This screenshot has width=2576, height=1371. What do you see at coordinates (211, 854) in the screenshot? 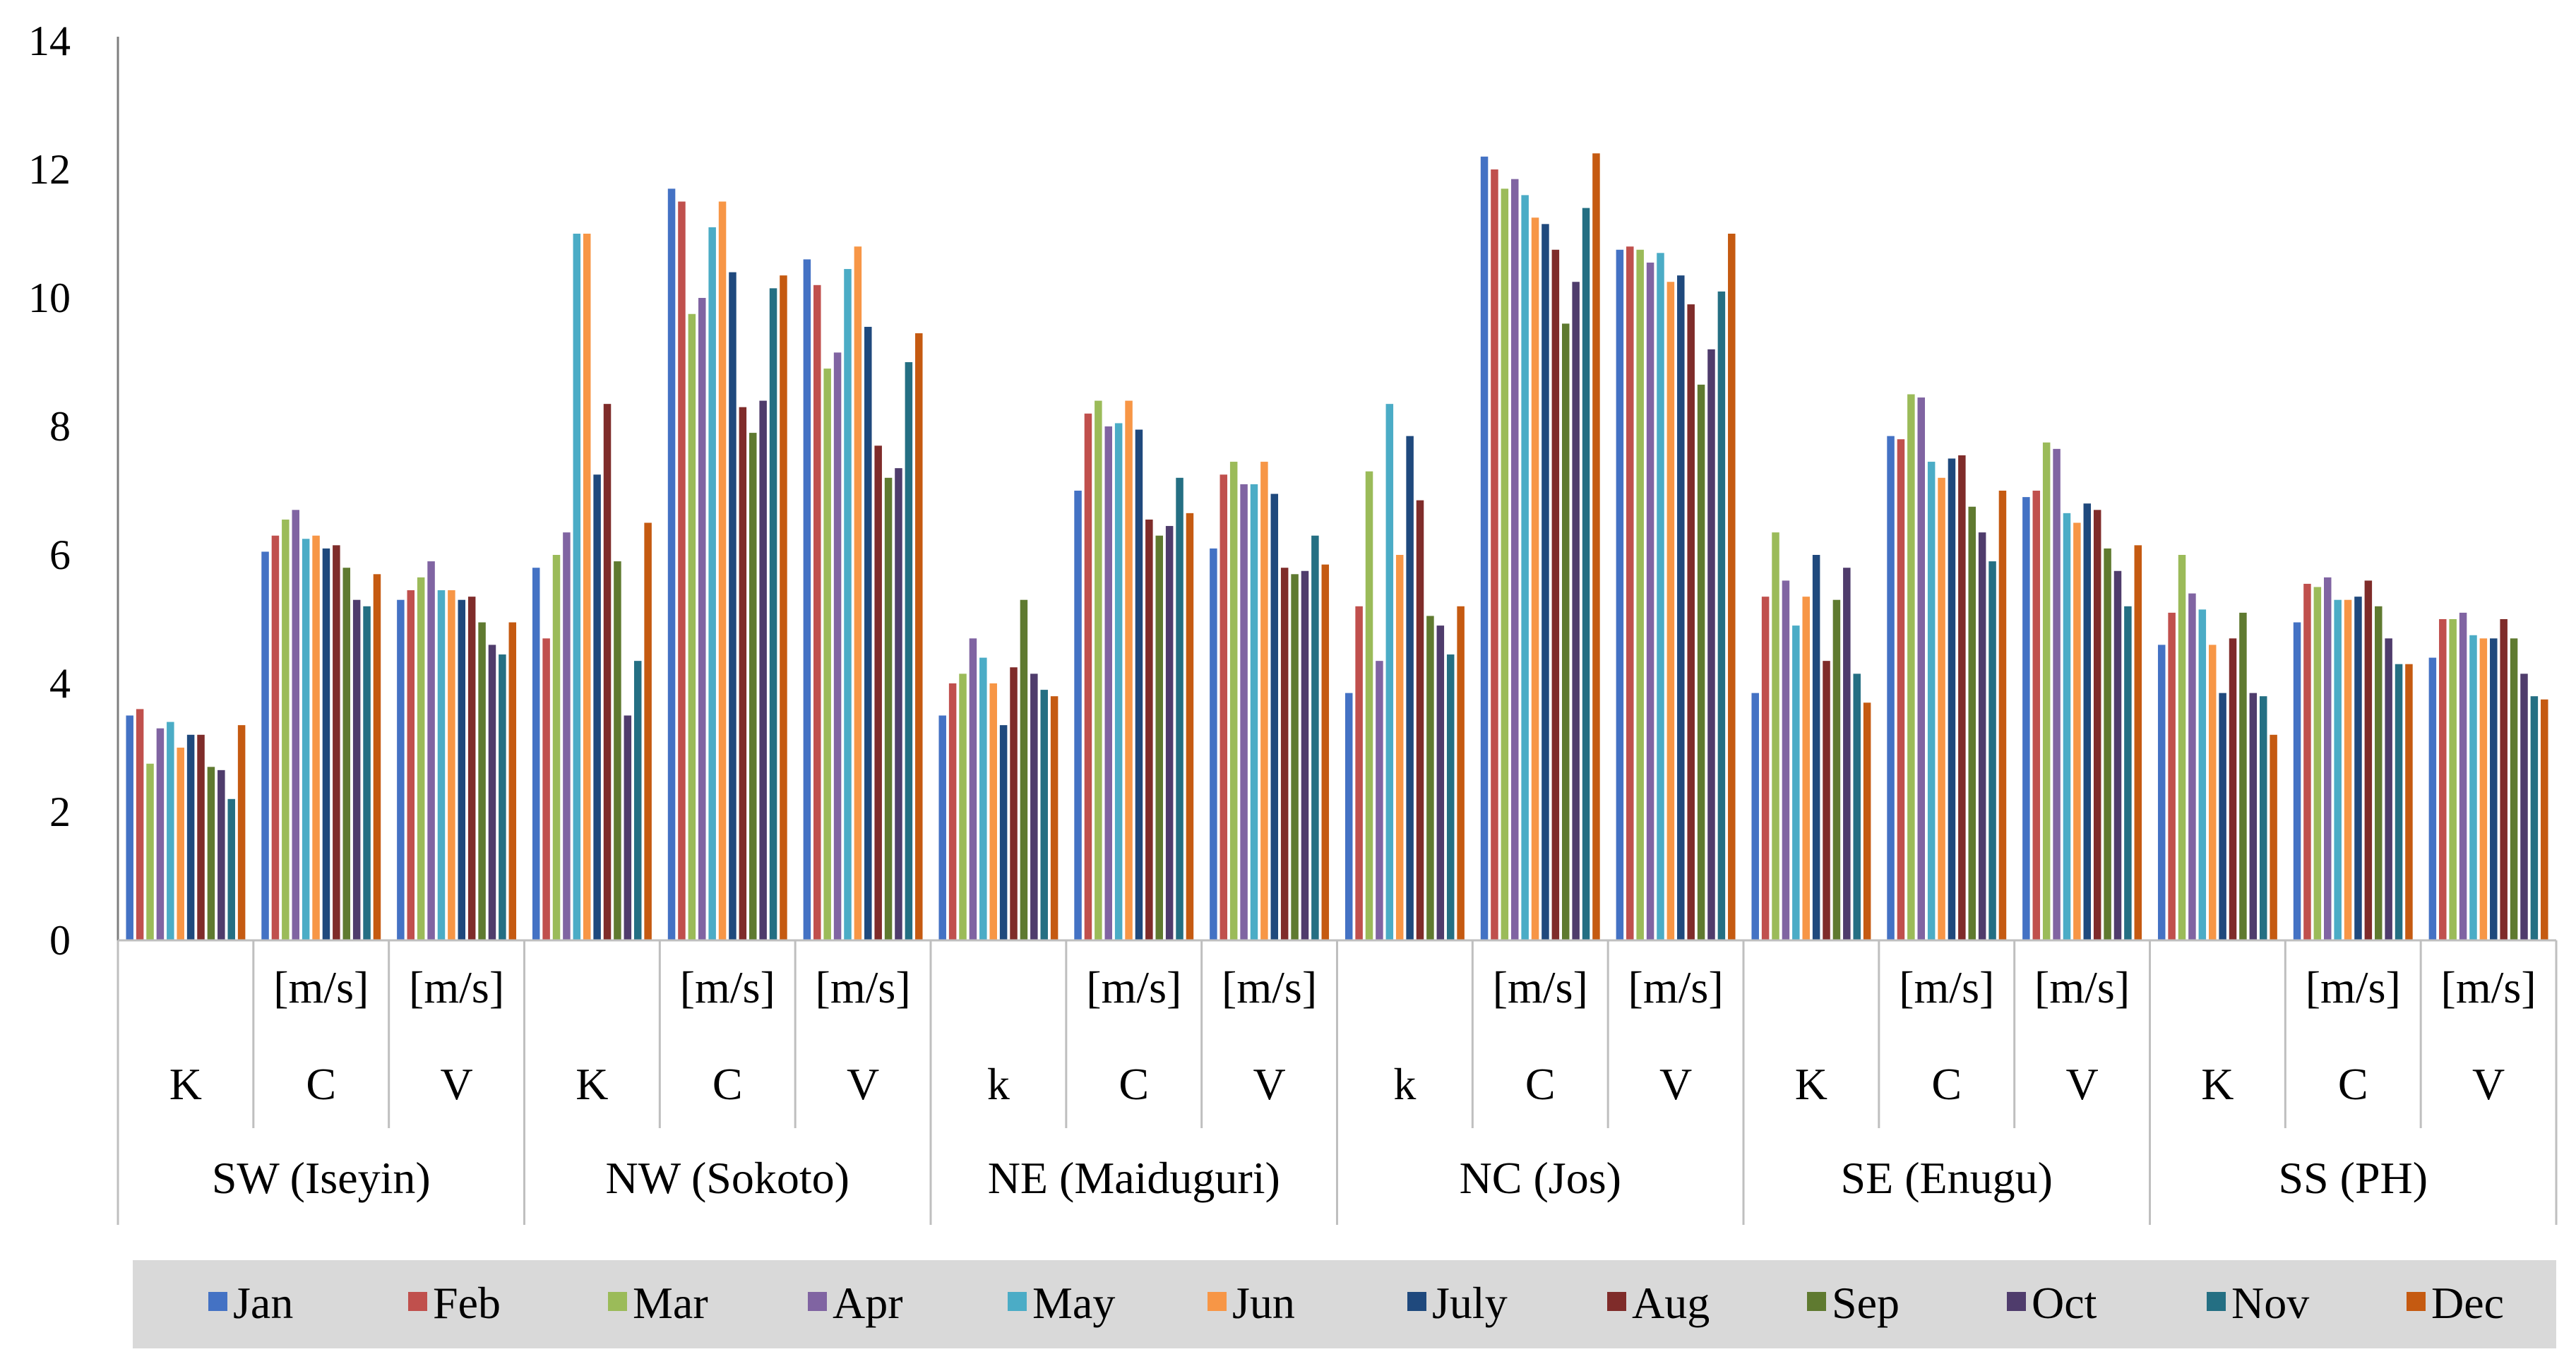
I see `bar-sep-sw-k` at bounding box center [211, 854].